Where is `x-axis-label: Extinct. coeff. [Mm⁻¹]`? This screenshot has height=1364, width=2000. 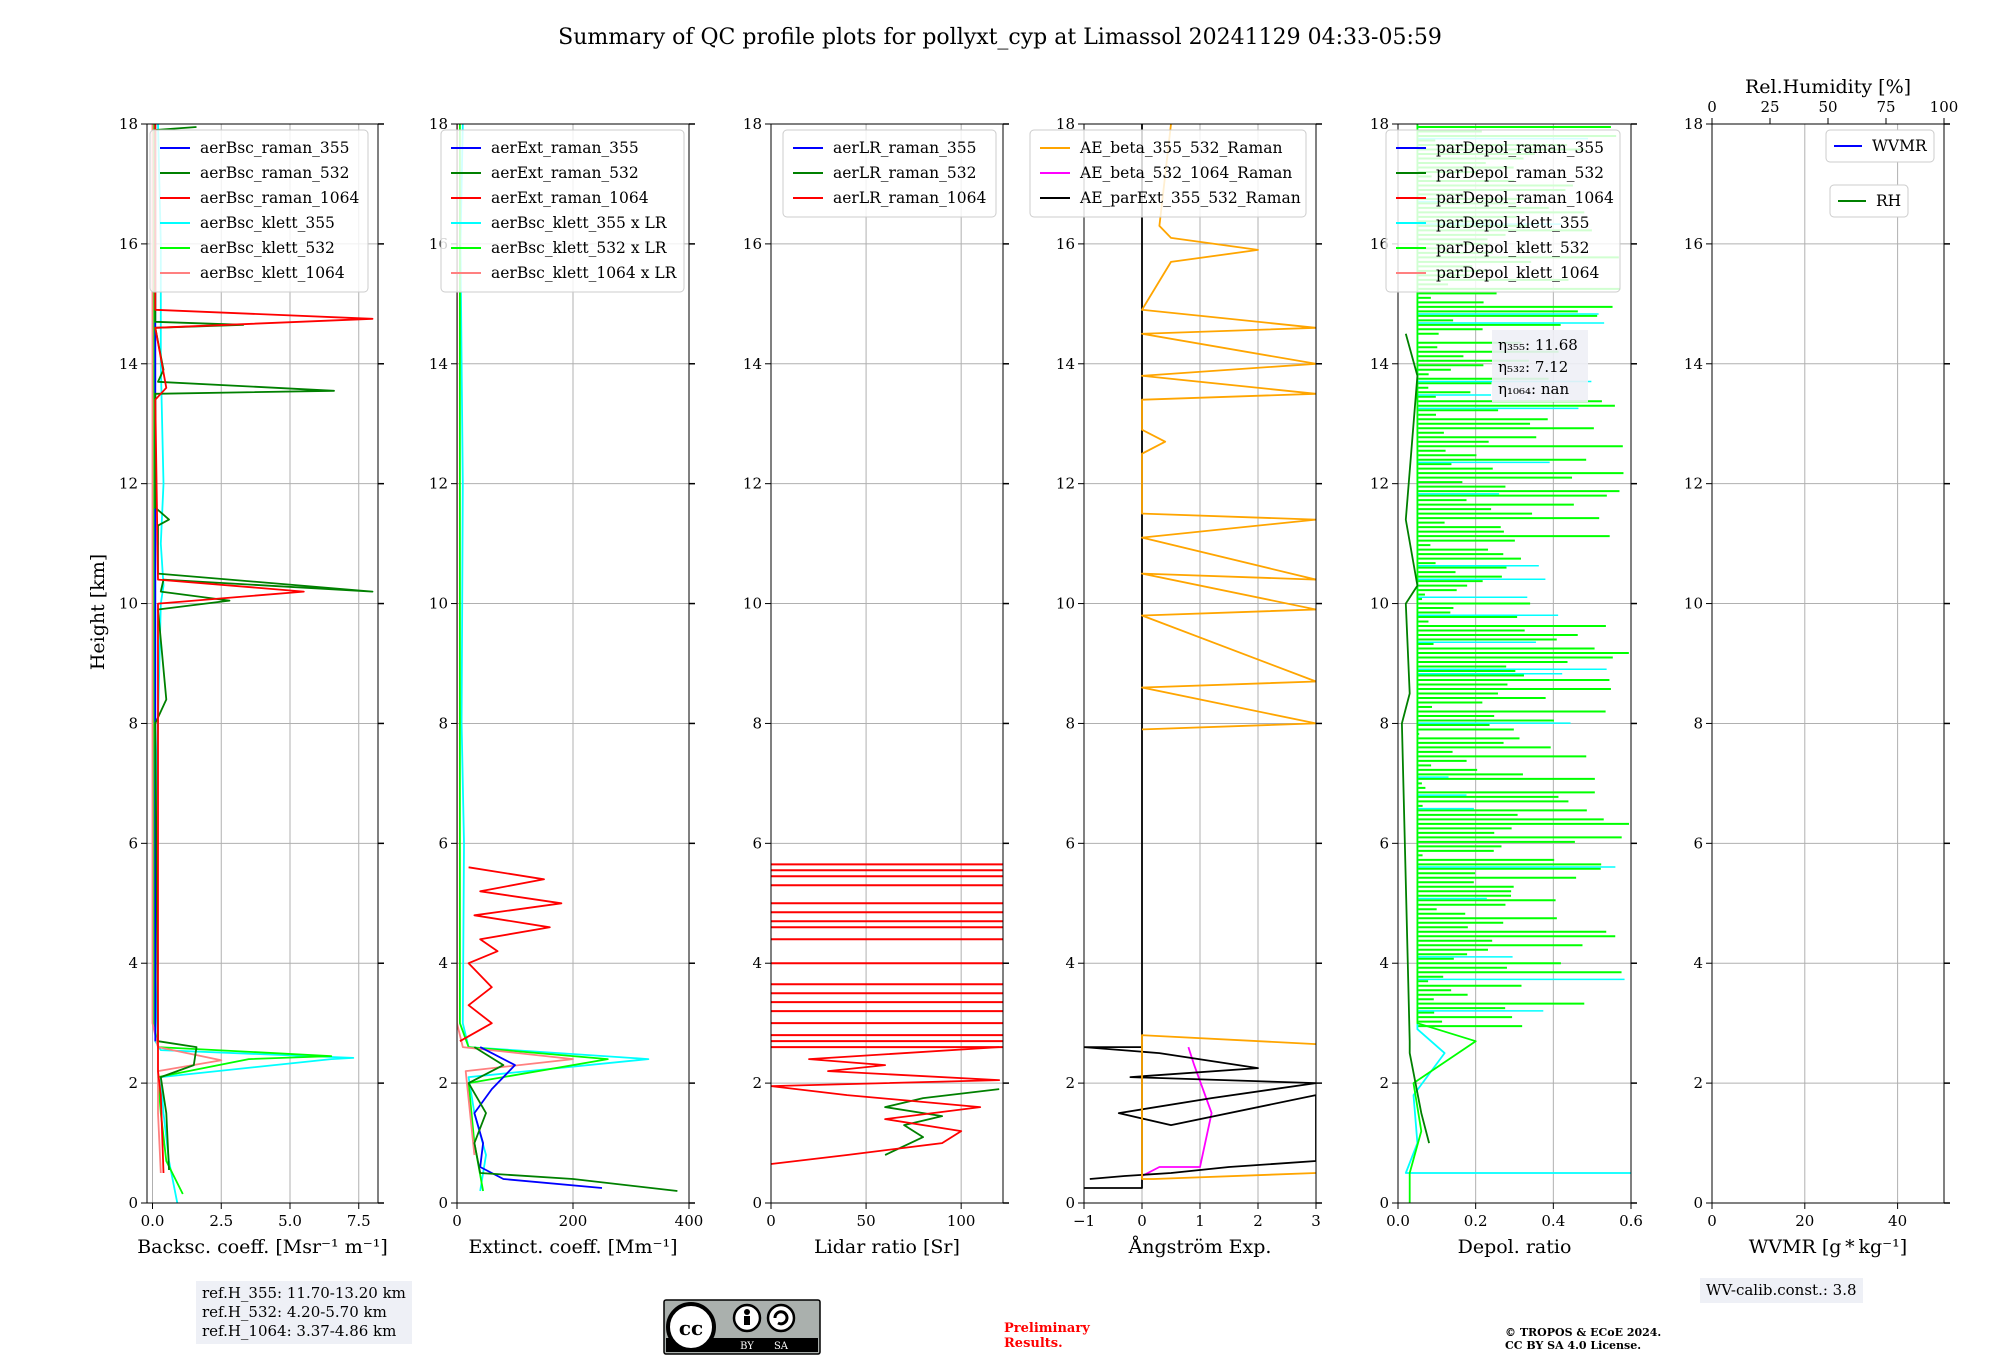
x-axis-label: Extinct. coeff. [Mm⁻¹] is located at coordinates (572, 1247).